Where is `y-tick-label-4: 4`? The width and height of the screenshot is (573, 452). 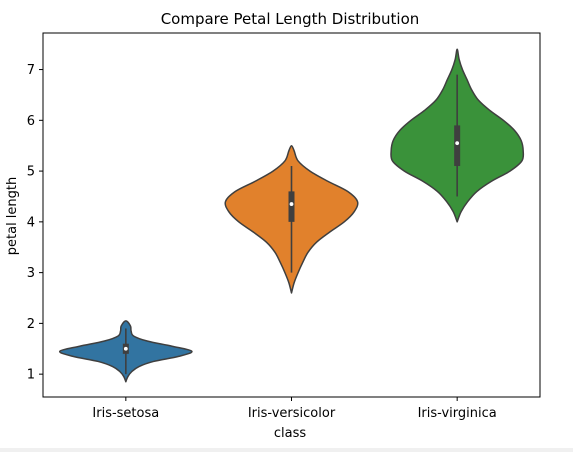
y-tick-label-4: 4 is located at coordinates (31, 222).